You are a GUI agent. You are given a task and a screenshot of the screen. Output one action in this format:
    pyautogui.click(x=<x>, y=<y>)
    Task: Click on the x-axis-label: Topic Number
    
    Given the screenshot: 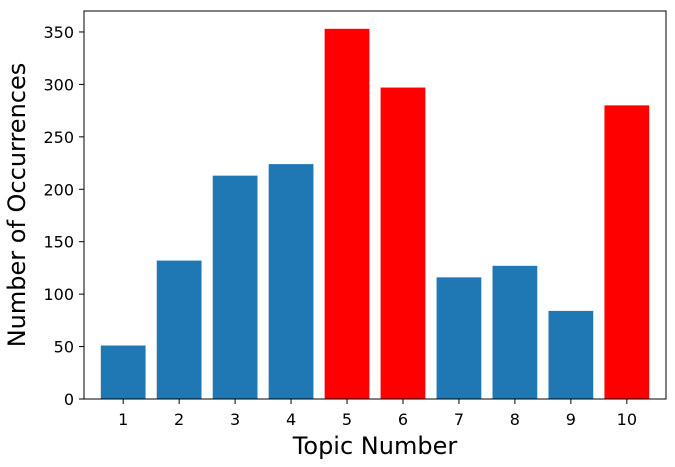 What is the action you would take?
    pyautogui.click(x=375, y=446)
    